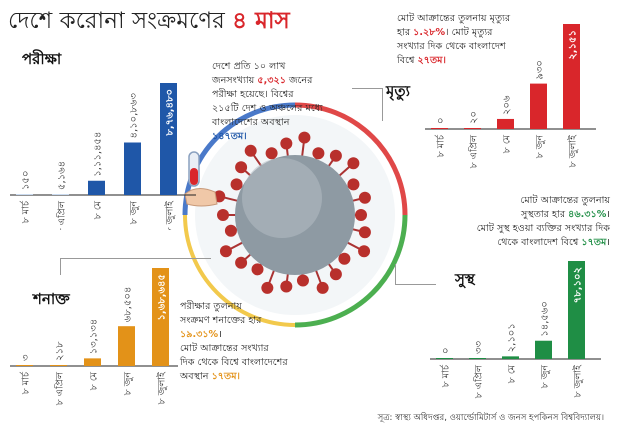  I want to click on value-label: ১৪,৫৬০, so click(545, 319).